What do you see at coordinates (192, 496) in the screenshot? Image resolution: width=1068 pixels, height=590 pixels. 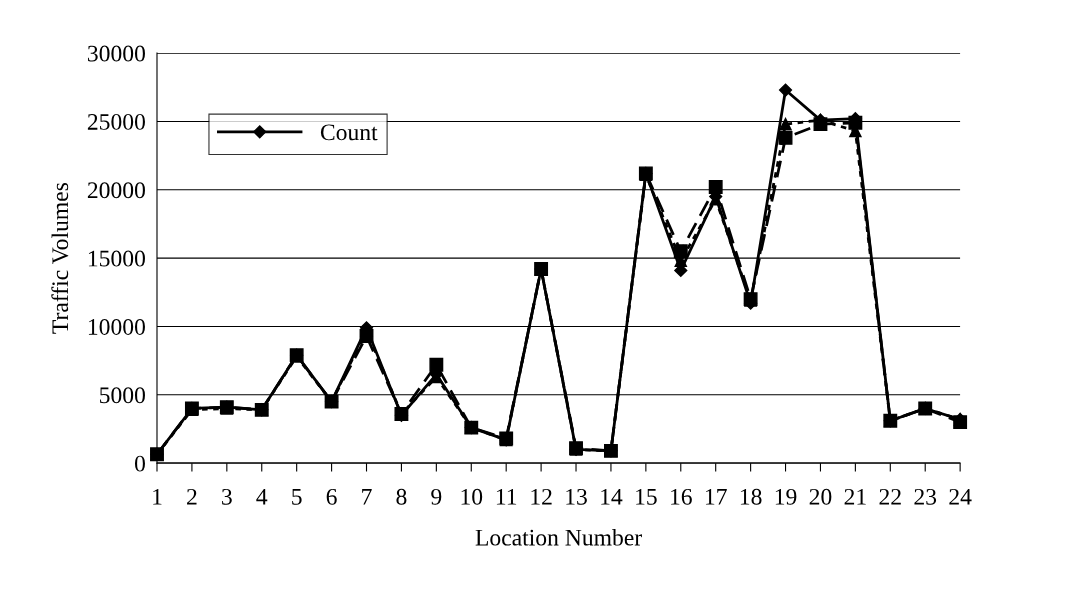 I see `x-tick-label: 2` at bounding box center [192, 496].